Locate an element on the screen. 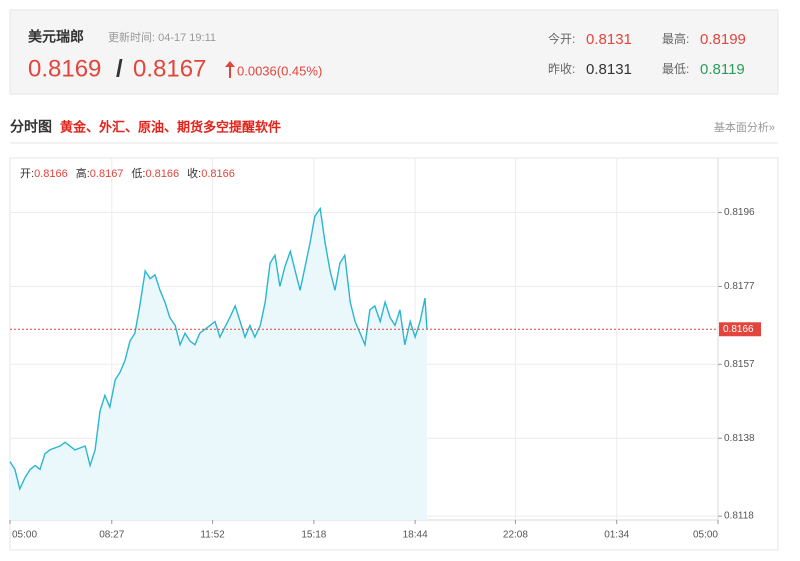 This screenshot has height=561, width=800. open-label: 今开: is located at coordinates (561, 38).